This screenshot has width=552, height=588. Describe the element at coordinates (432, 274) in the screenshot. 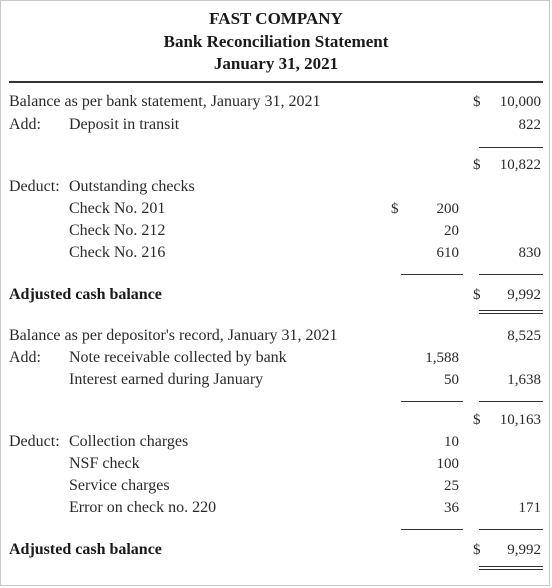

I see `checks-rule` at that location.